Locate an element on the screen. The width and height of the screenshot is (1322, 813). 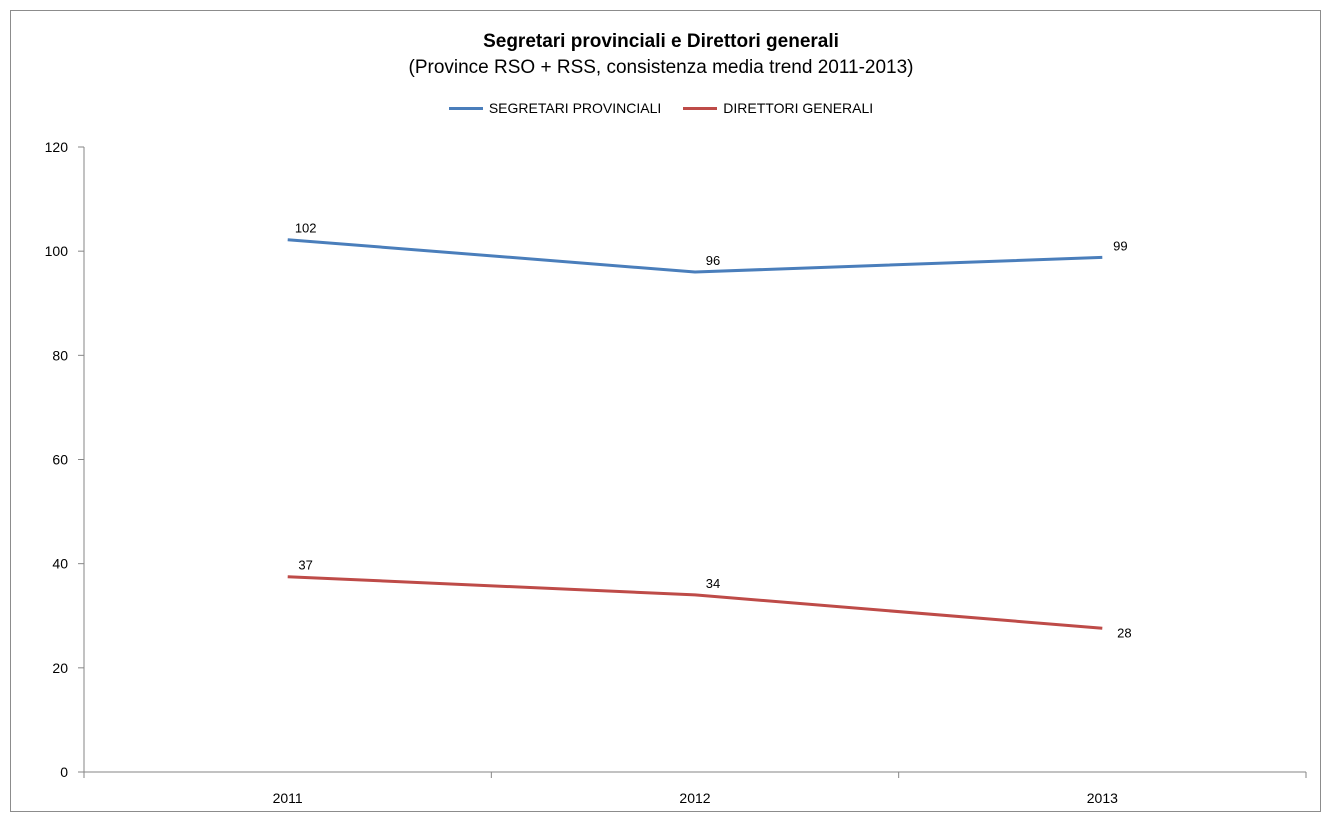
y-tick-label: 80 is located at coordinates (60, 355).